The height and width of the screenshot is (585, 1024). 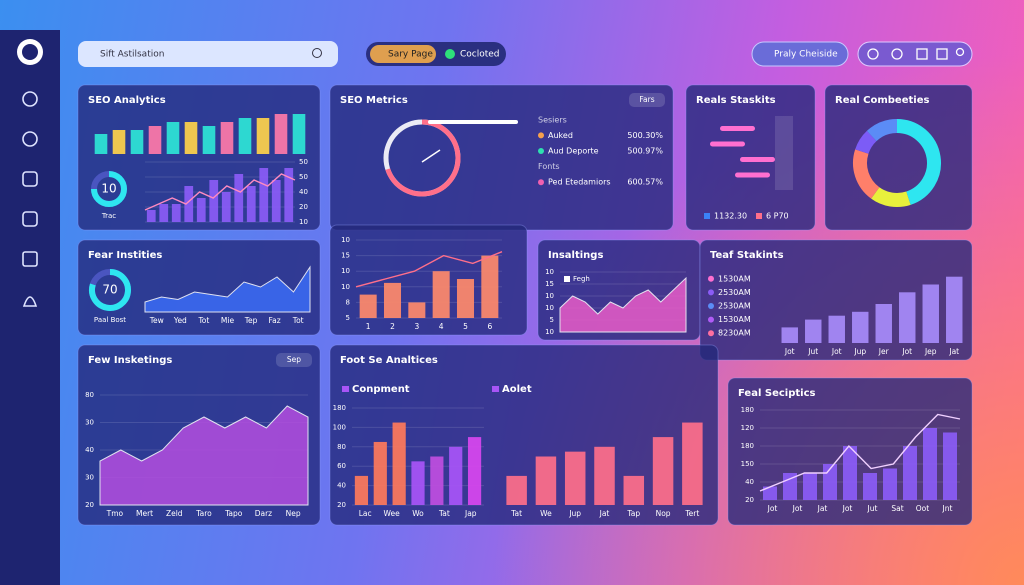 What do you see at coordinates (480, 55) in the screenshot?
I see `tab: Cocloted` at bounding box center [480, 55].